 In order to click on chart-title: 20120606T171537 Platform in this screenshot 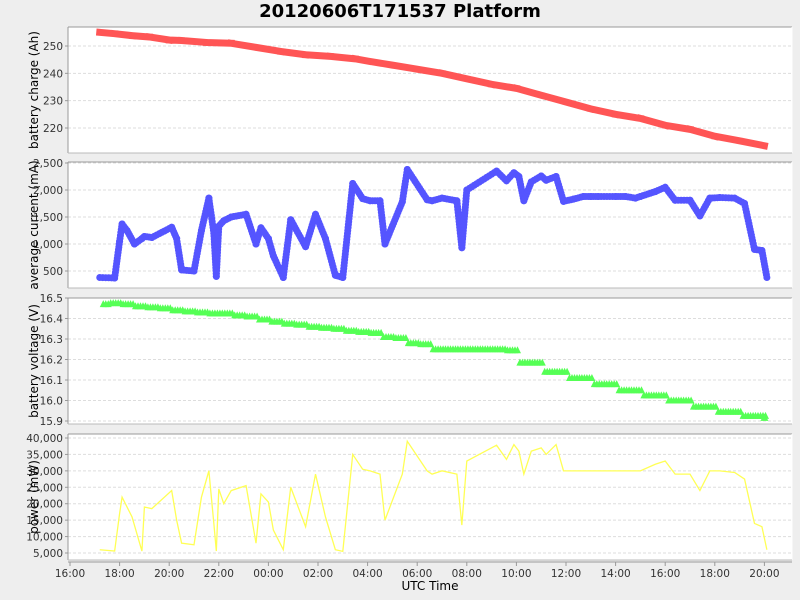, I will do `click(400, 11)`.